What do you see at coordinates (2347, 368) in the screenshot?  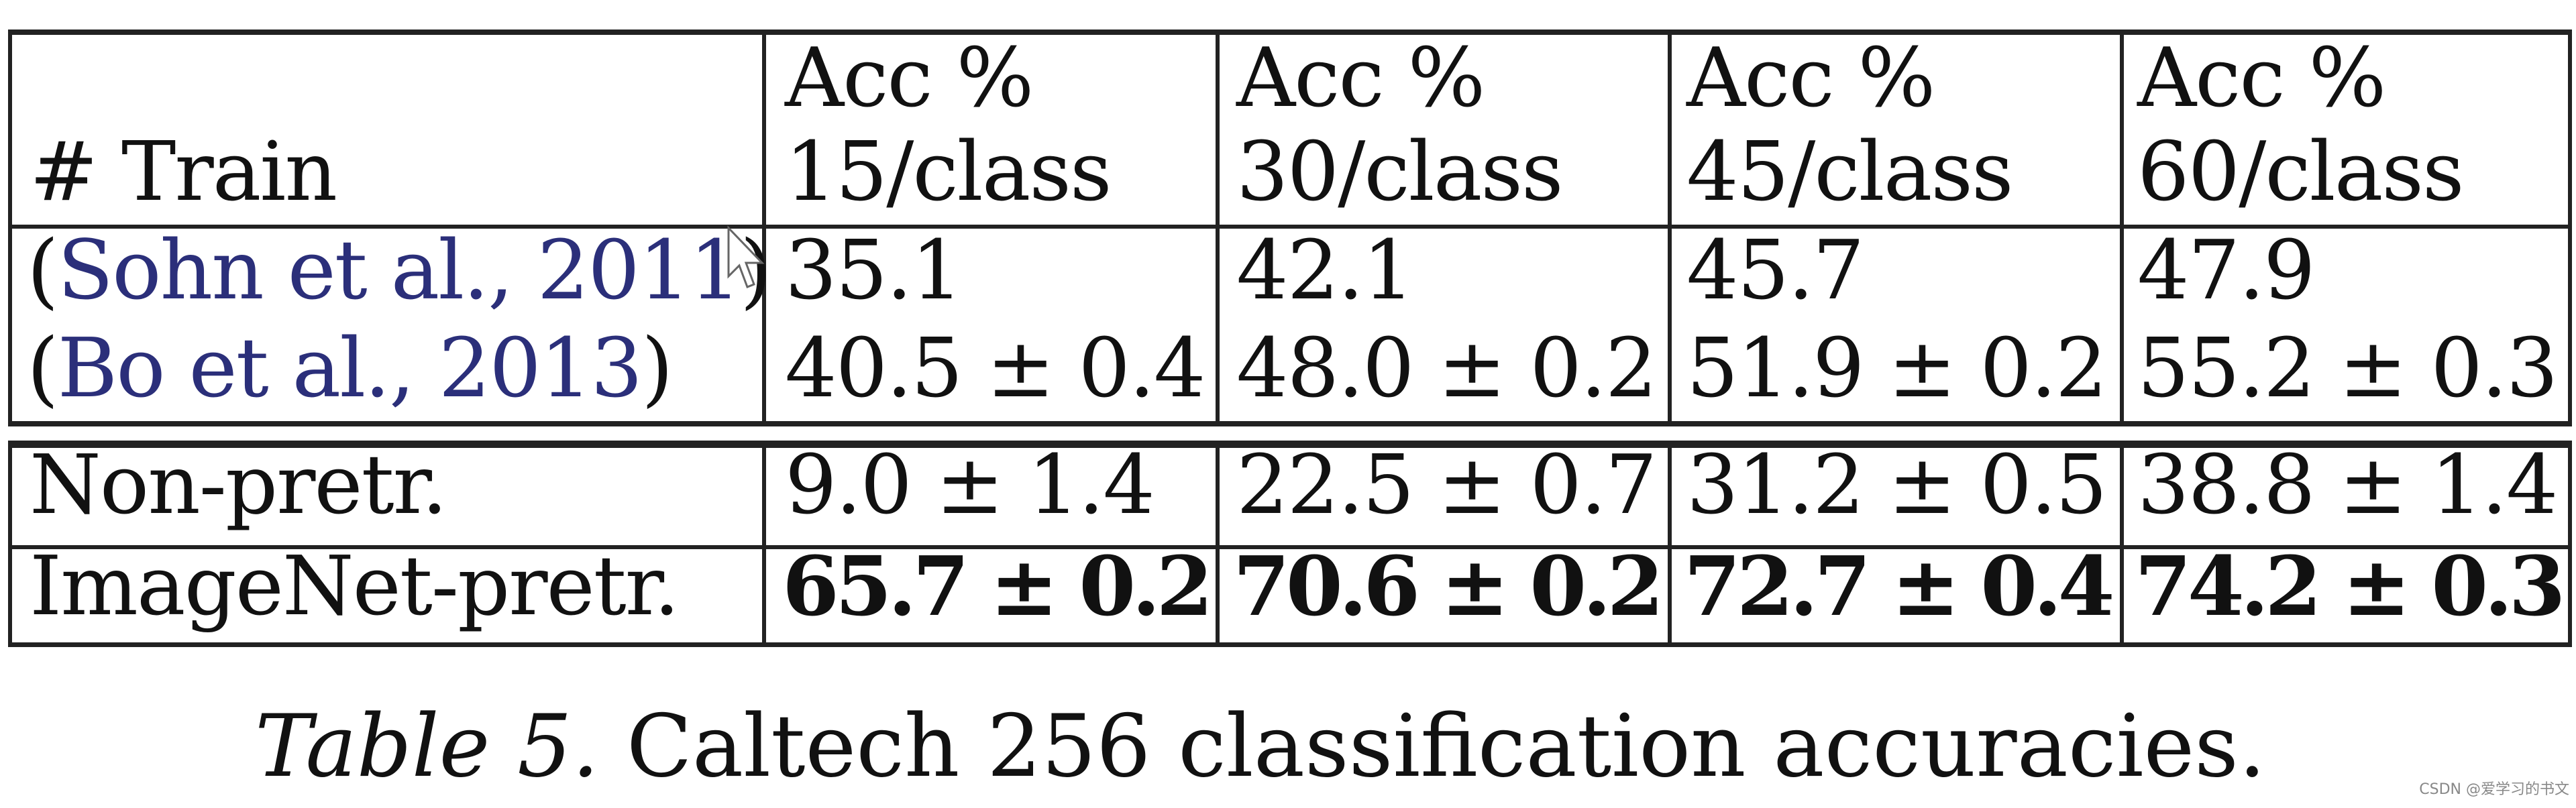 I see `cell: 55.2 ± 0.3` at bounding box center [2347, 368].